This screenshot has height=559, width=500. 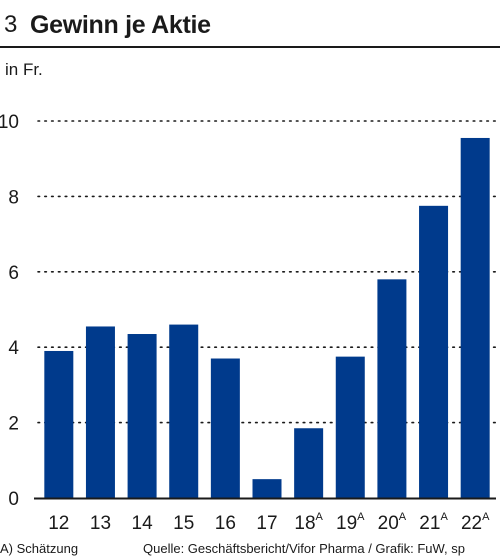 I want to click on y-tick-label: 0, so click(x=13, y=499).